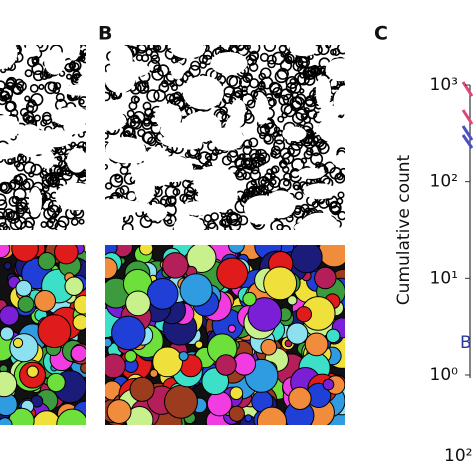 The height and width of the screenshot is (474, 474). What do you see at coordinates (467, 103) in the screenshot?
I see `legend-marker` at bounding box center [467, 103].